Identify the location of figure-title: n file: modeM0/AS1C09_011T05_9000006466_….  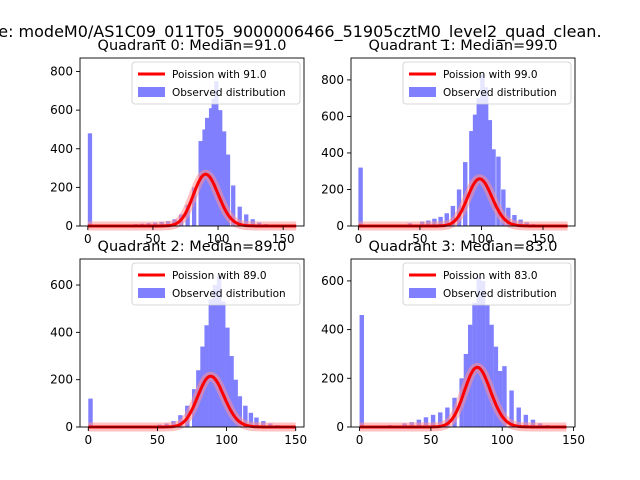
(301, 32).